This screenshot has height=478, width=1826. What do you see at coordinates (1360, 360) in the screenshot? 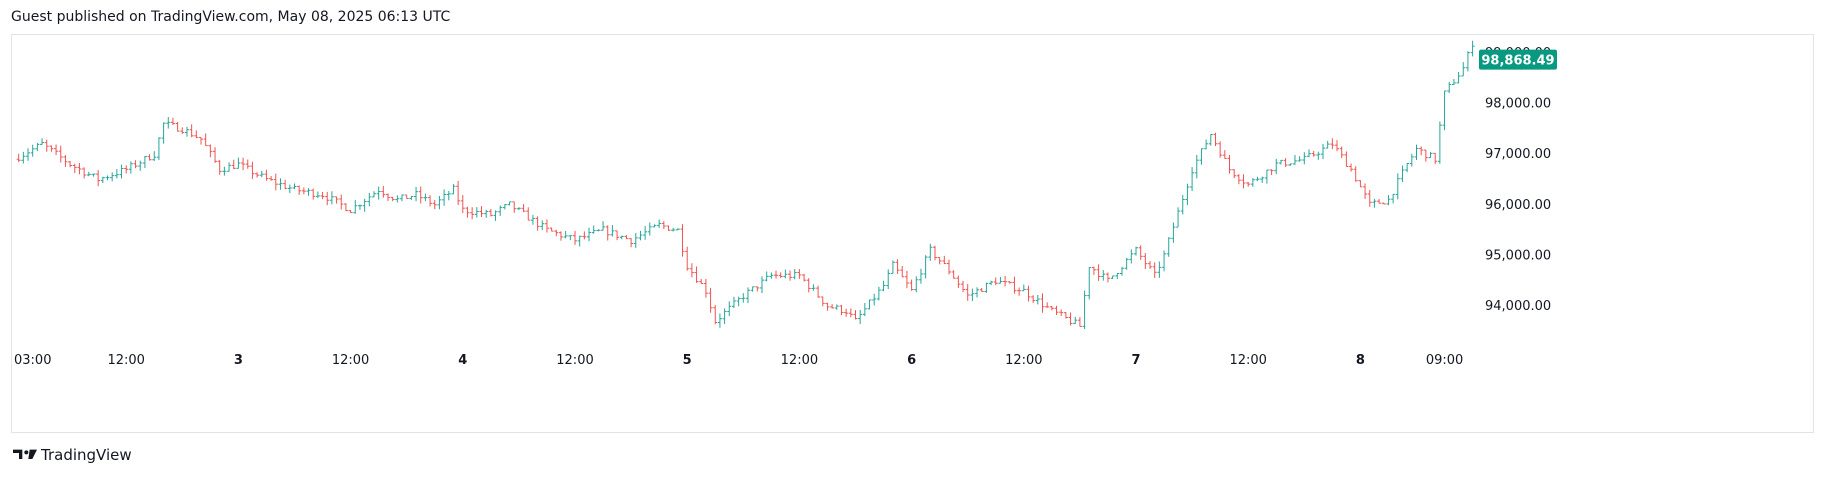
I see `x-tick-label: 8` at bounding box center [1360, 360].